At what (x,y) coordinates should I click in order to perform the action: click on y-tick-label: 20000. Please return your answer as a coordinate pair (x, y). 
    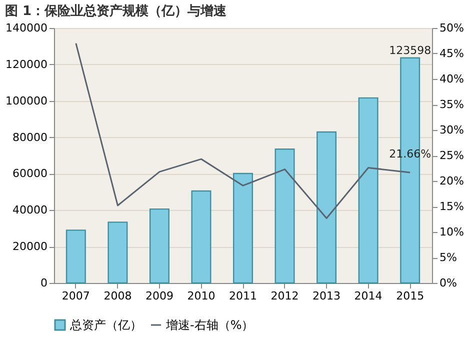
    Looking at the image, I should click on (30, 247).